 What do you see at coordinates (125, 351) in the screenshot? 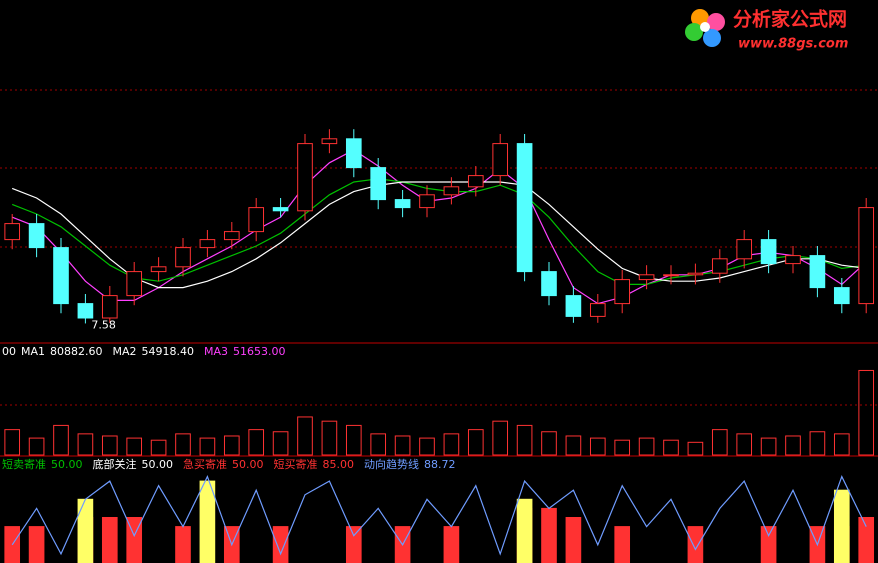
I see `legend-label: MA2` at bounding box center [125, 351].